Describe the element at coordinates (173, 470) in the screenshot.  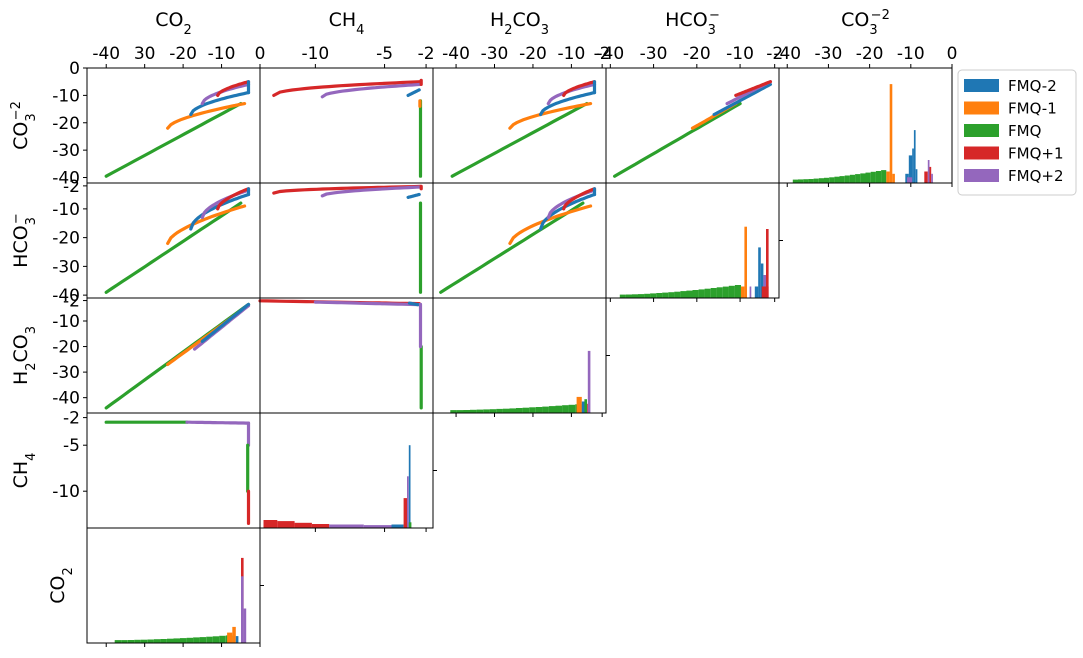
I see `panel-frame-CH4-vs-CO2` at that location.